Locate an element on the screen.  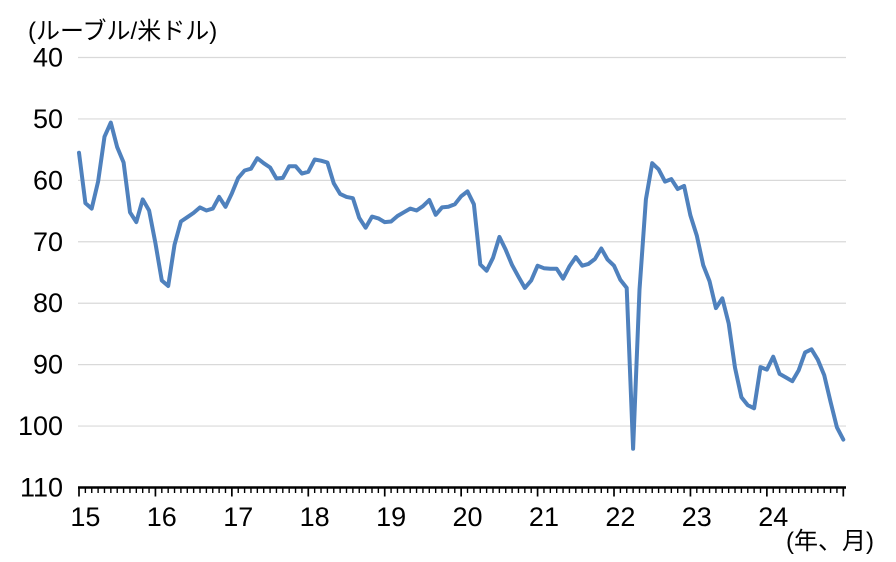
y-axis-label: 40 is located at coordinates (48, 58).